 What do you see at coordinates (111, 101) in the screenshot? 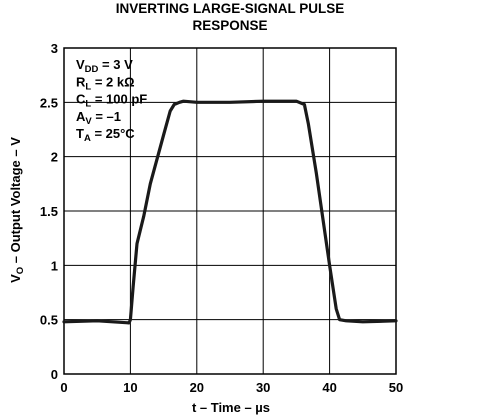
I see `test-condition-line: CL = 100 pF` at bounding box center [111, 101].